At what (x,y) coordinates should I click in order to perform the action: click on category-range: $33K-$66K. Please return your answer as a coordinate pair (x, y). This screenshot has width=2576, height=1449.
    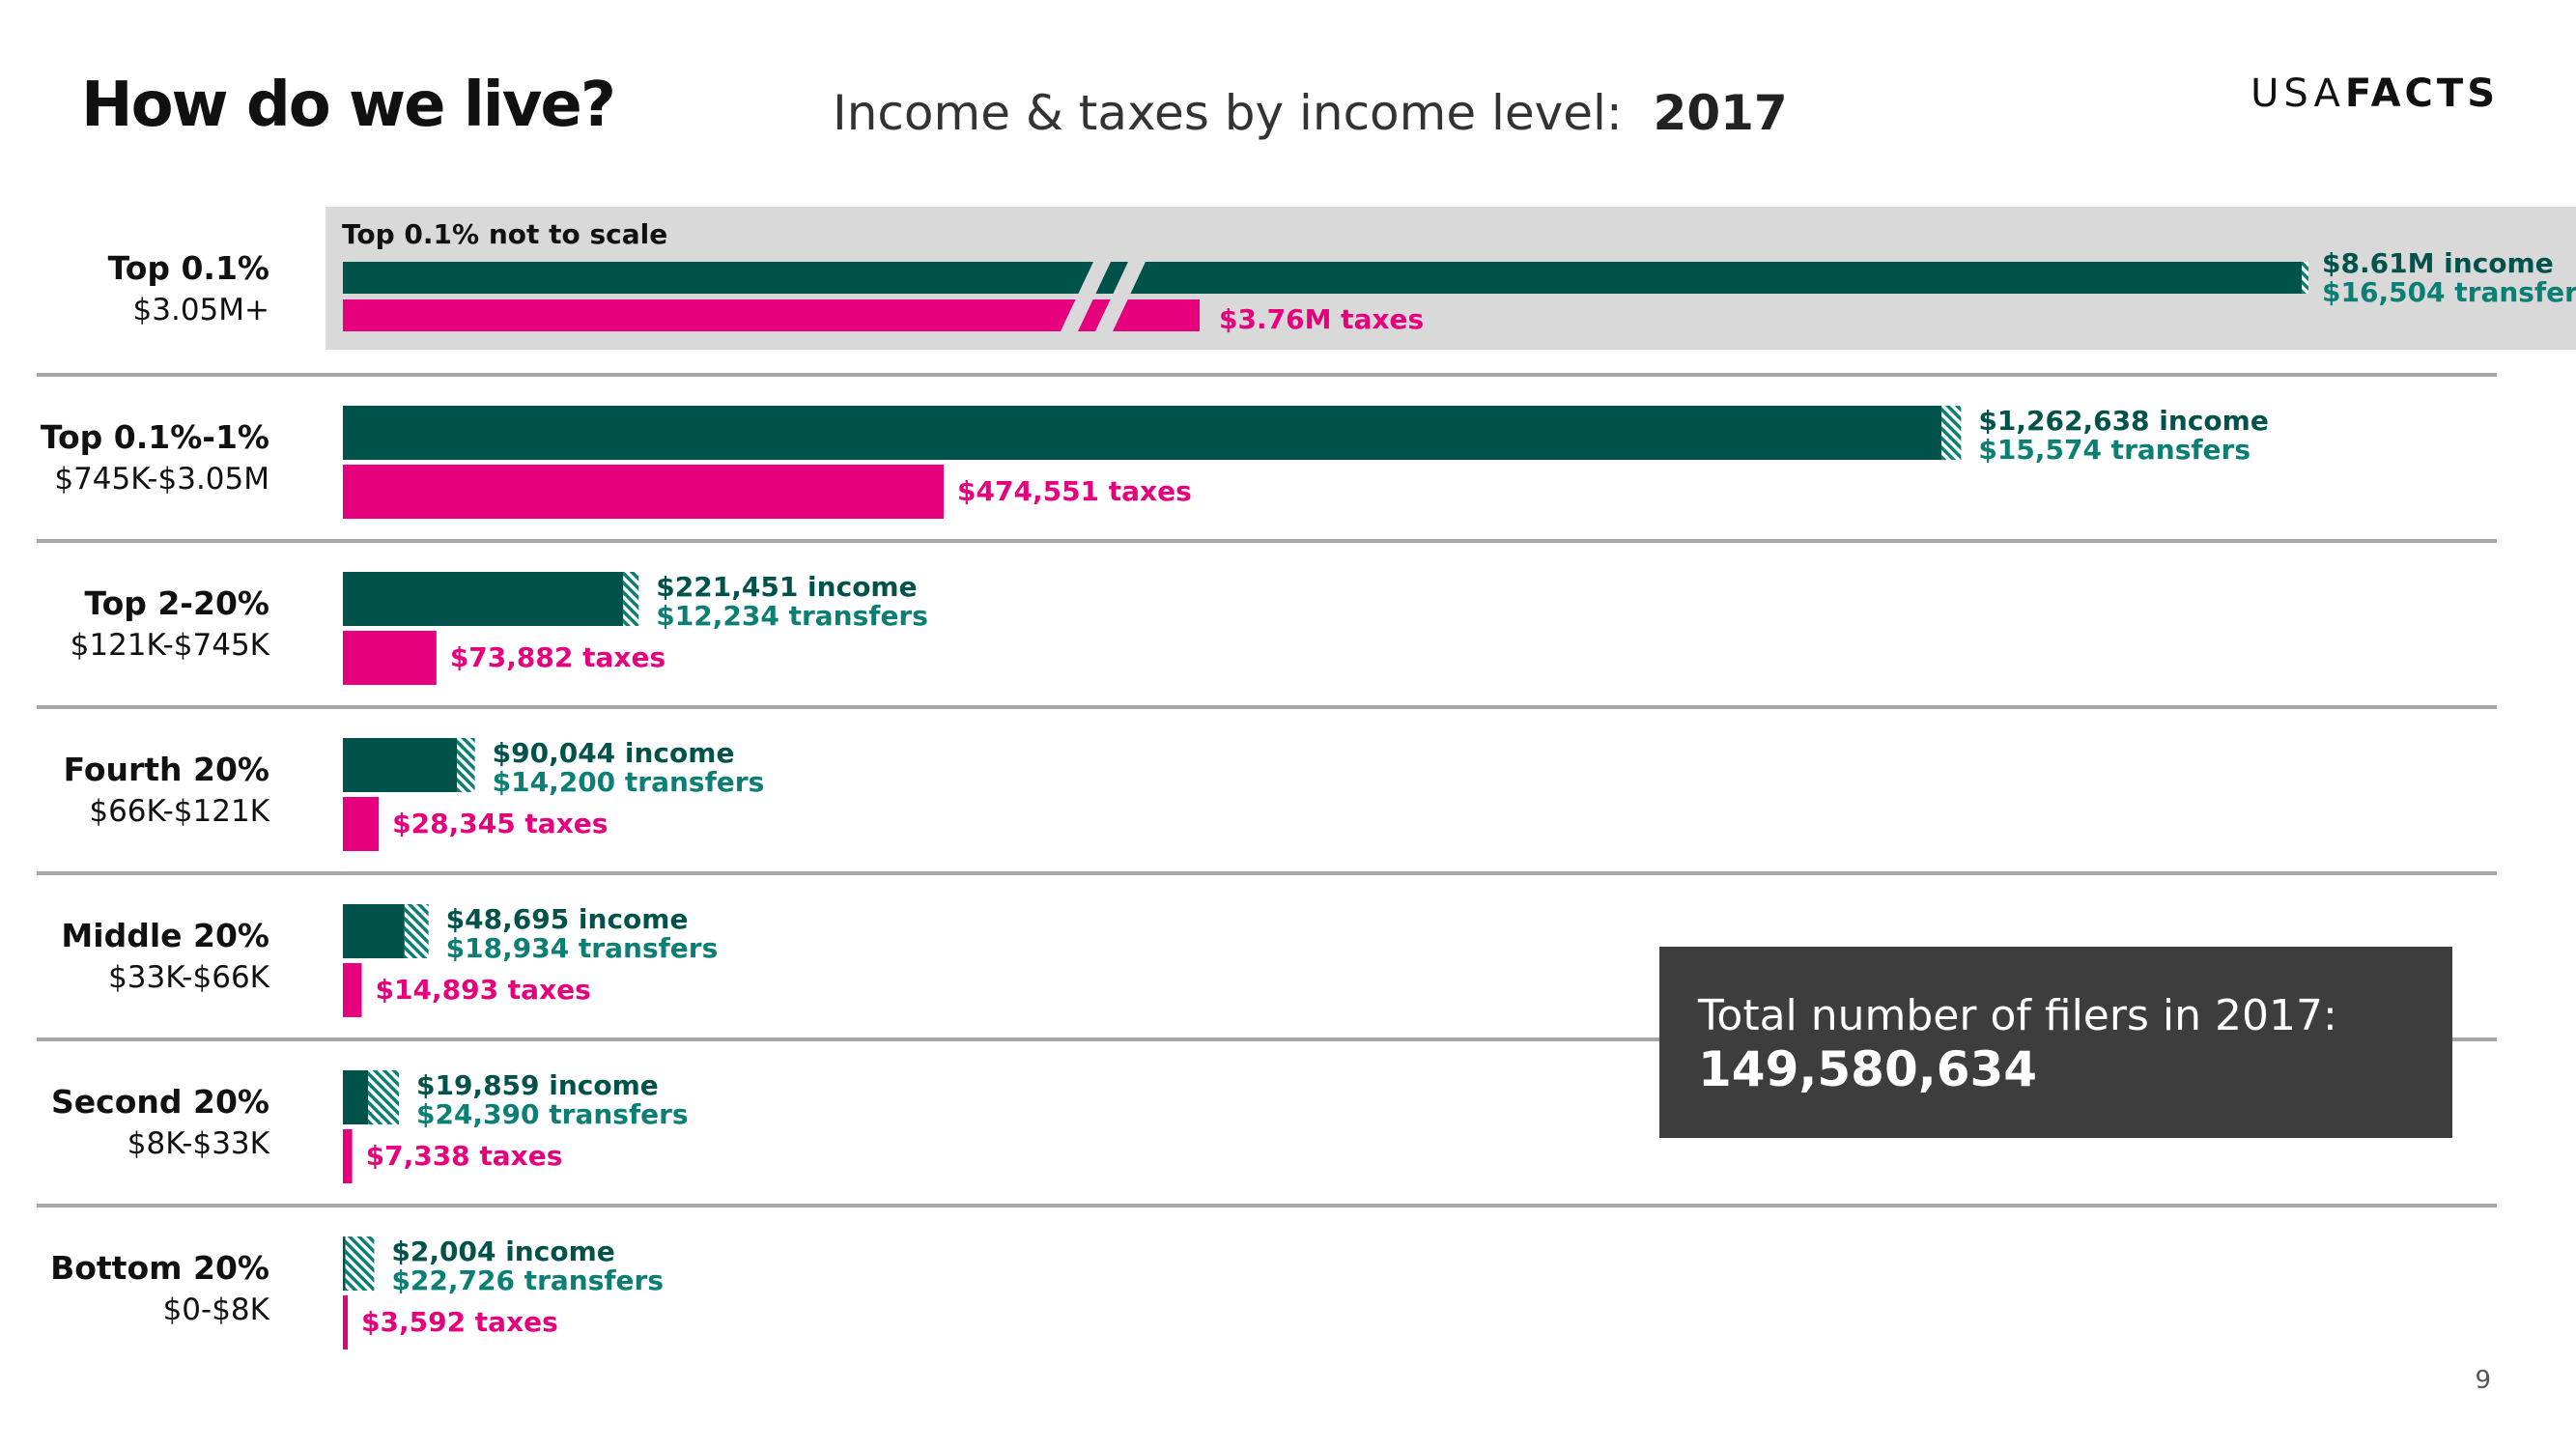
    Looking at the image, I should click on (189, 977).